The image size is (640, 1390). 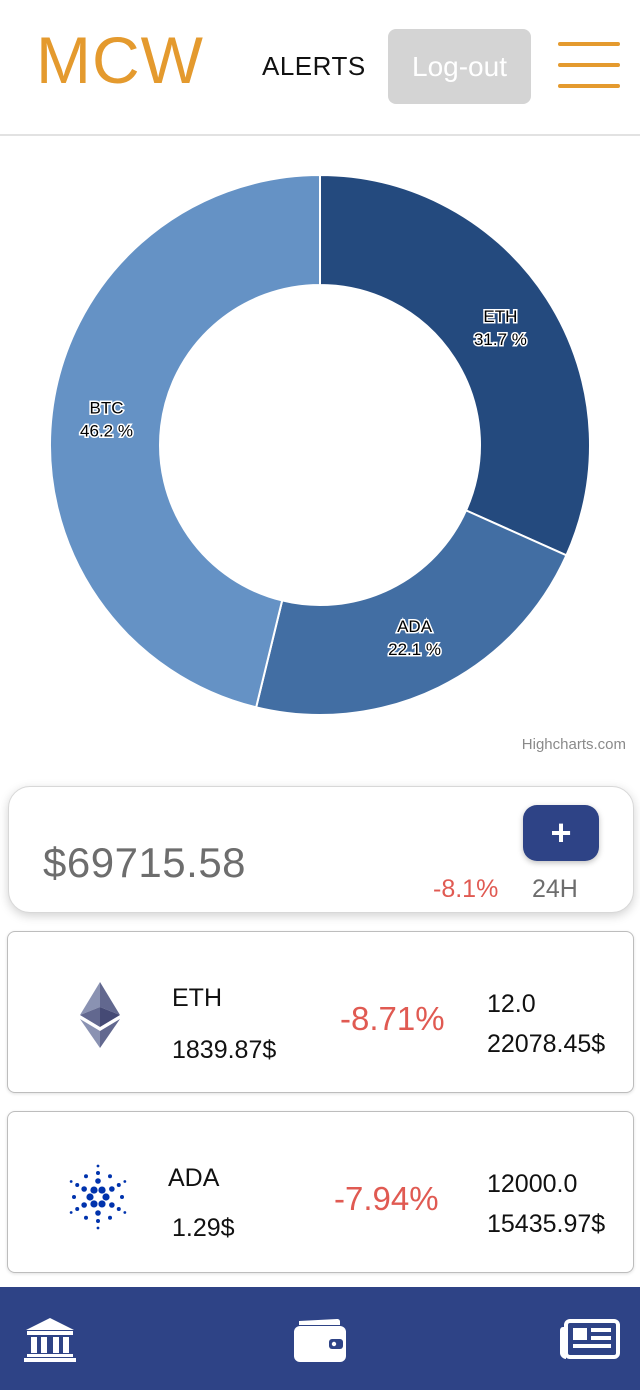 I want to click on plus-icon: +, so click(x=561, y=832).